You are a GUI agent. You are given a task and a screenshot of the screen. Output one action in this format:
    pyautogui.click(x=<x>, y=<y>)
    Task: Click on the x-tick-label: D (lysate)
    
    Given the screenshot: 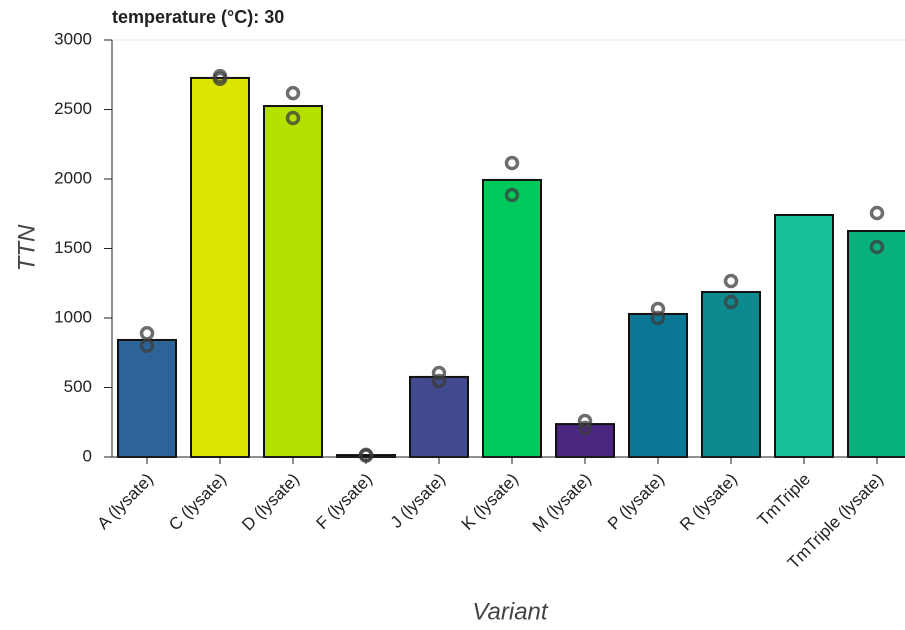 What is the action you would take?
    pyautogui.click(x=270, y=502)
    